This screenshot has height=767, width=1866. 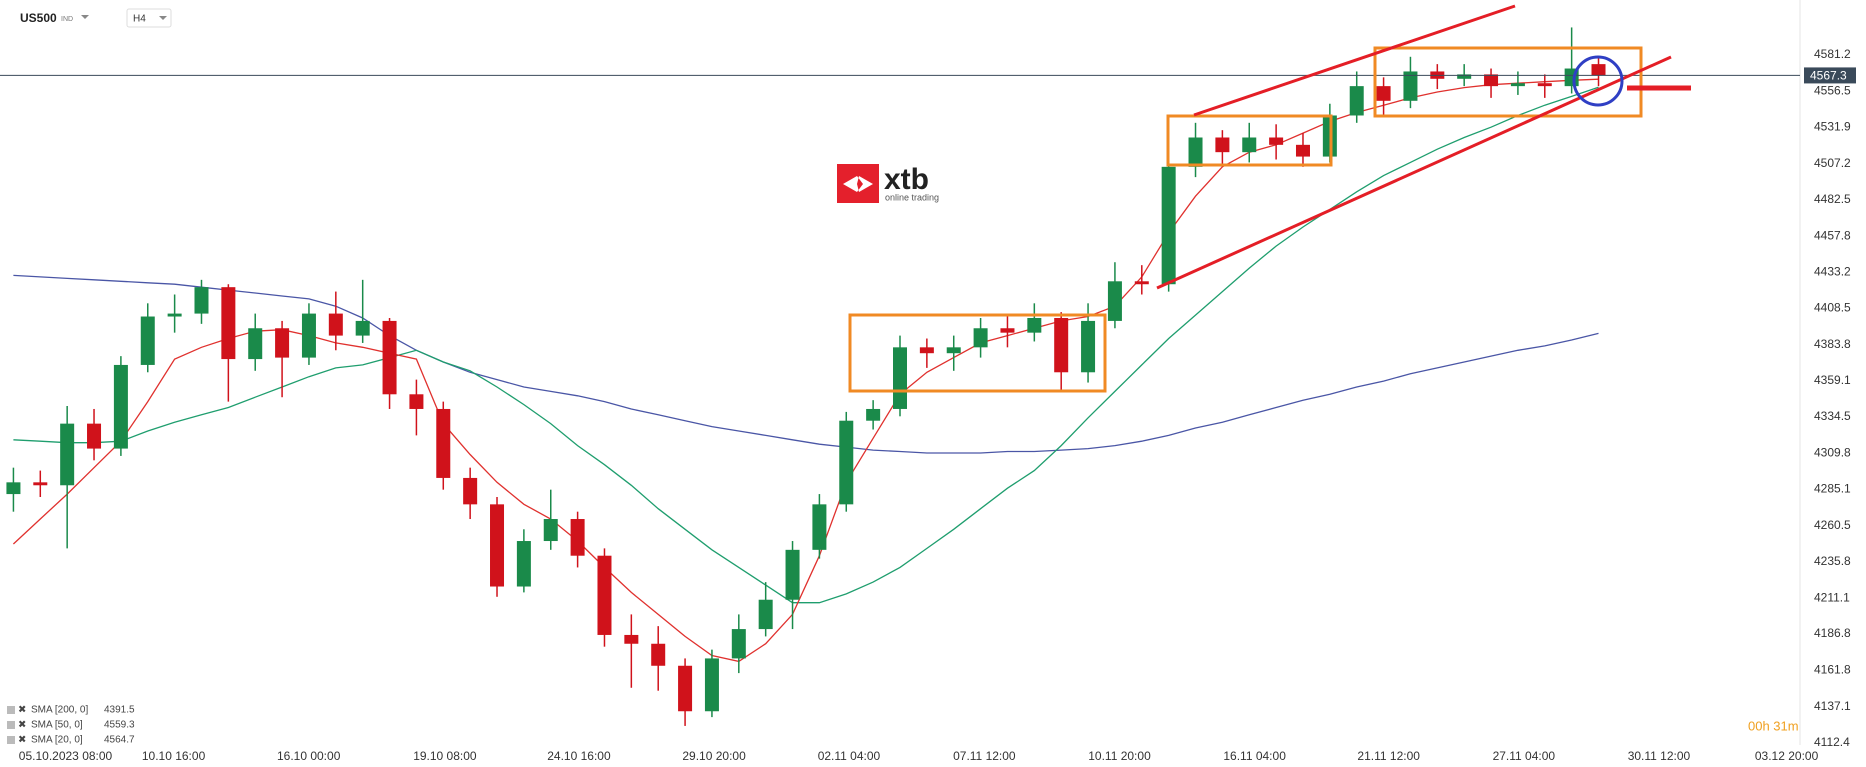 What do you see at coordinates (1773, 725) in the screenshot?
I see `countdown: 00h 31m` at bounding box center [1773, 725].